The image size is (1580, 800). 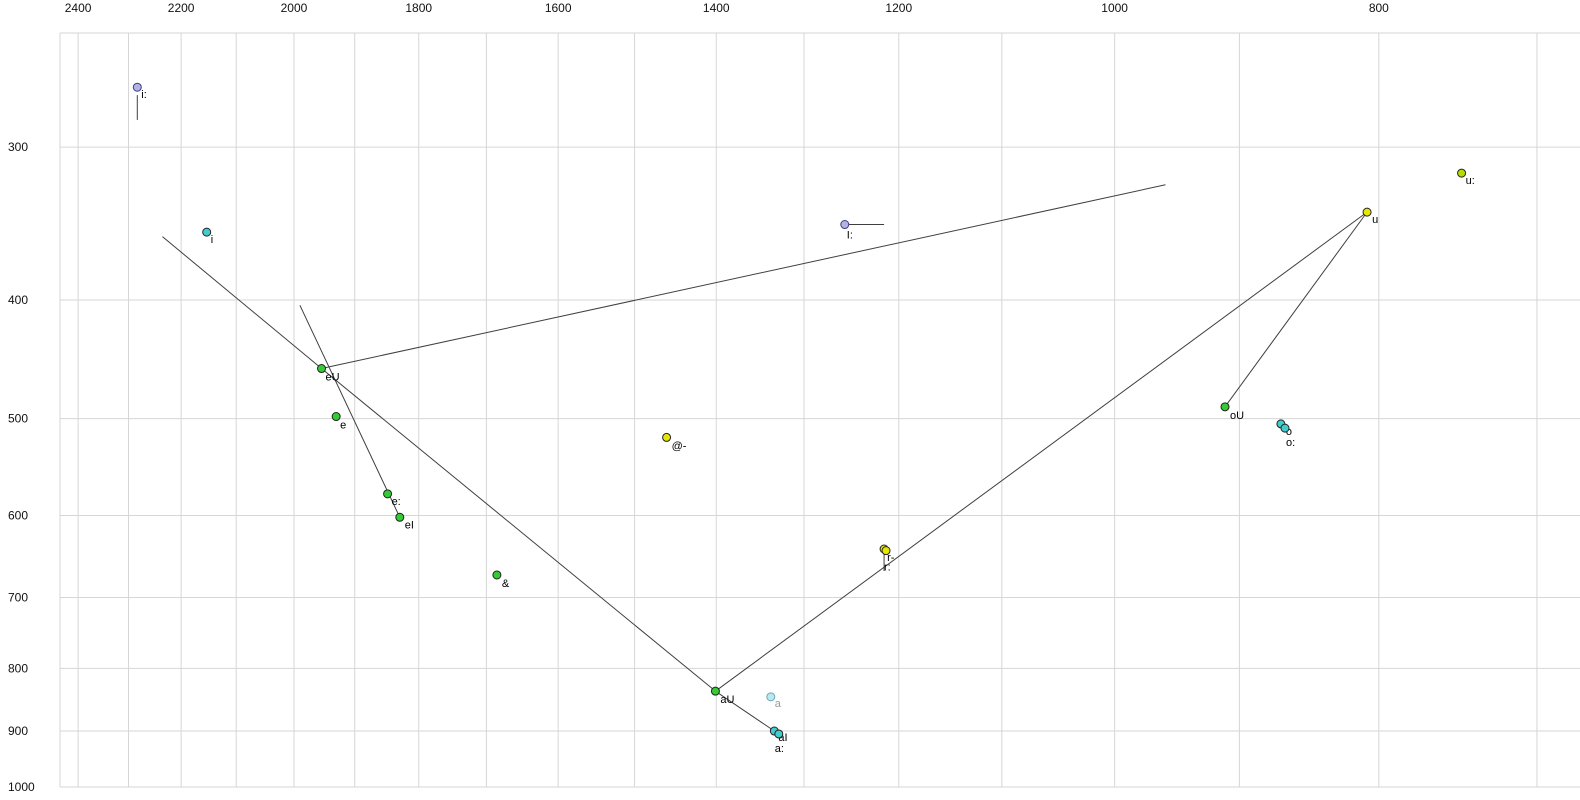 What do you see at coordinates (716, 8) in the screenshot?
I see `x-tick-label: 1400` at bounding box center [716, 8].